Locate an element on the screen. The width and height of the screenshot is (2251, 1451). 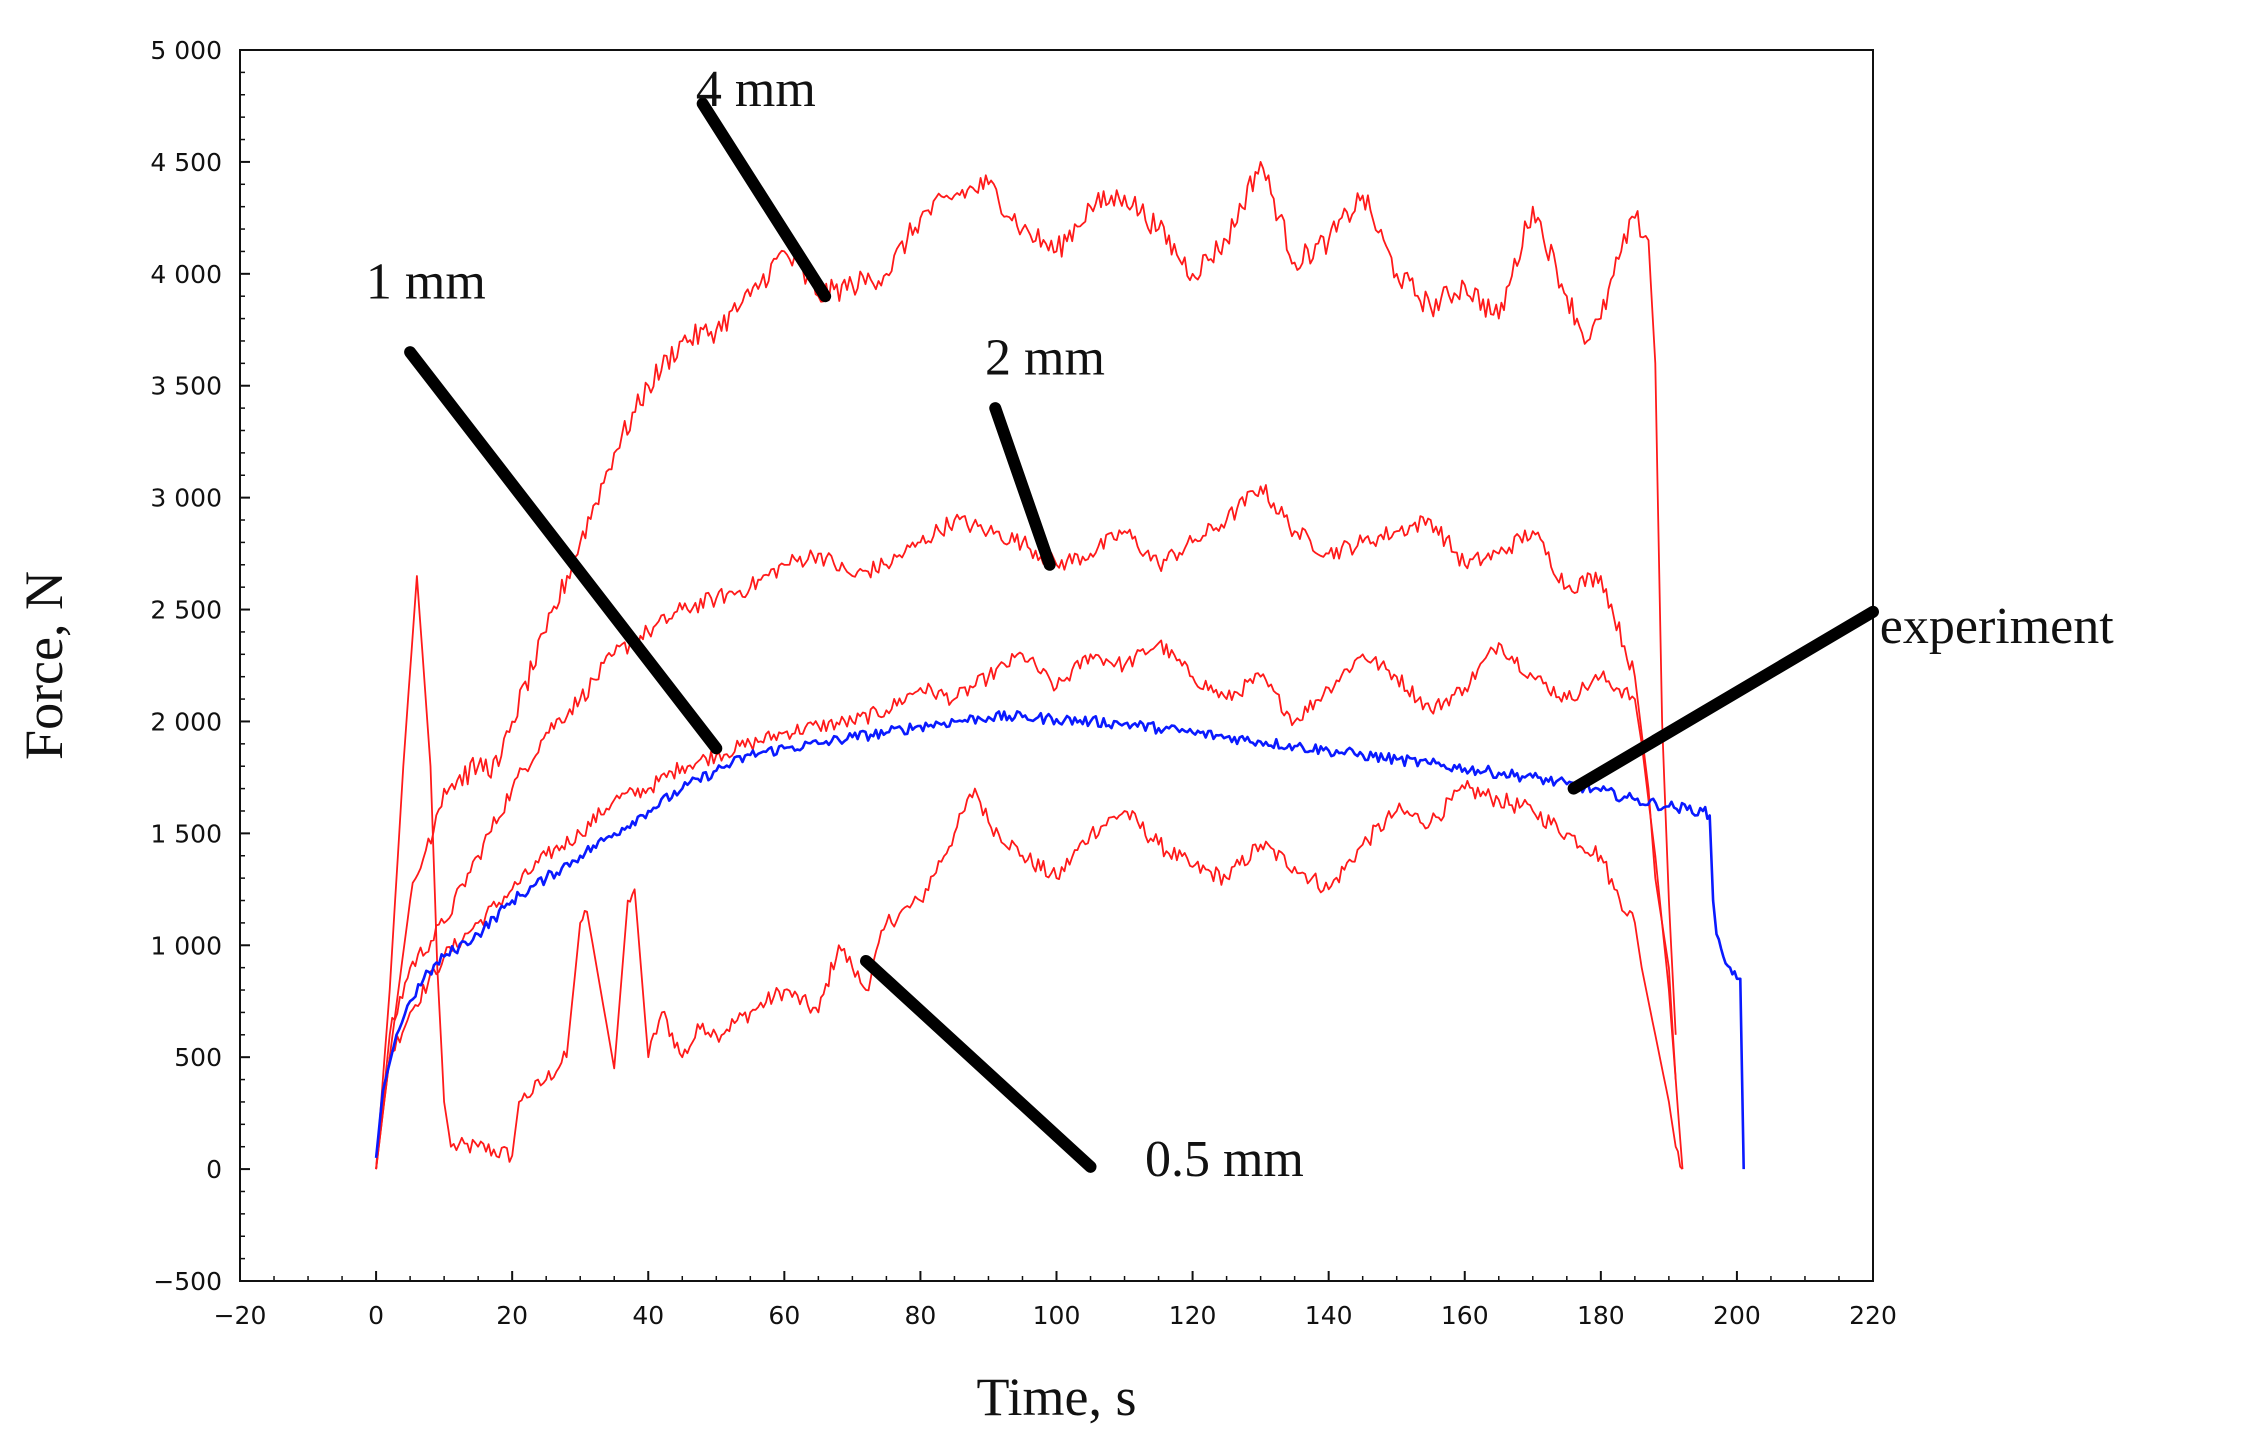
x-tick-label: 140 is located at coordinates (1329, 1315).